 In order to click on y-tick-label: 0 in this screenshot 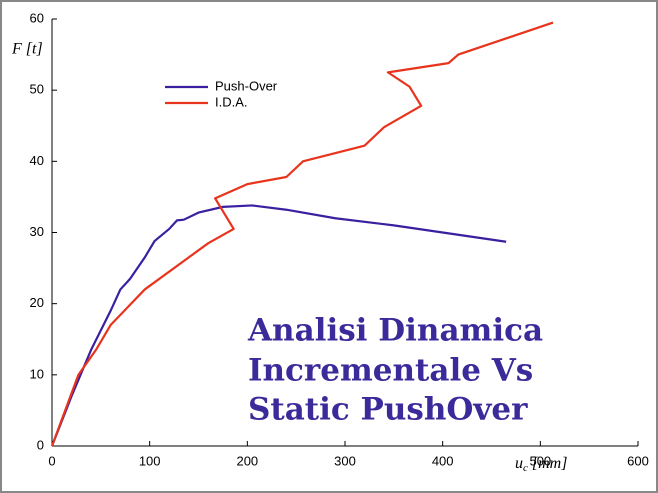, I will do `click(40, 444)`.